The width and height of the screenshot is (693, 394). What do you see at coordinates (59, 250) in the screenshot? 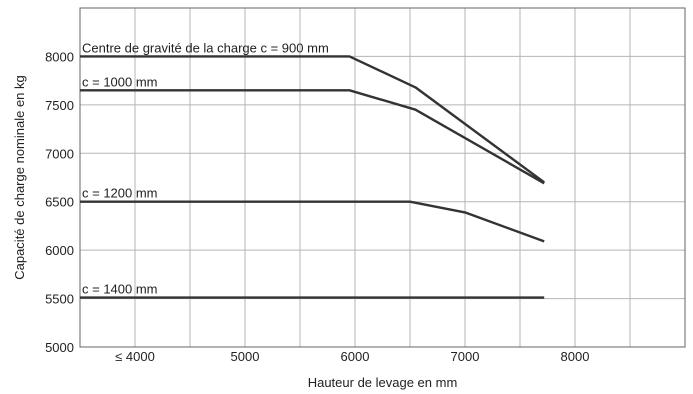
I see `y-tick-label: 6000` at bounding box center [59, 250].